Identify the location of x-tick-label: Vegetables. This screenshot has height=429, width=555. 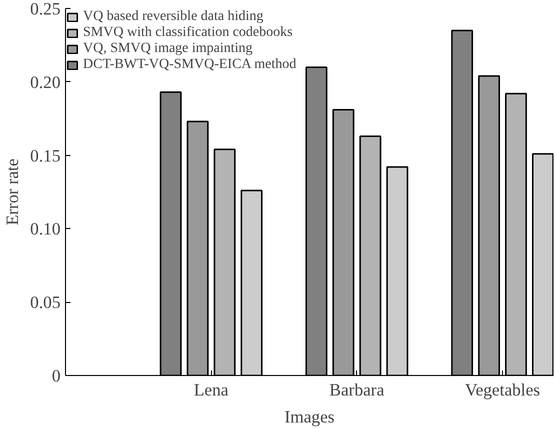
(502, 390).